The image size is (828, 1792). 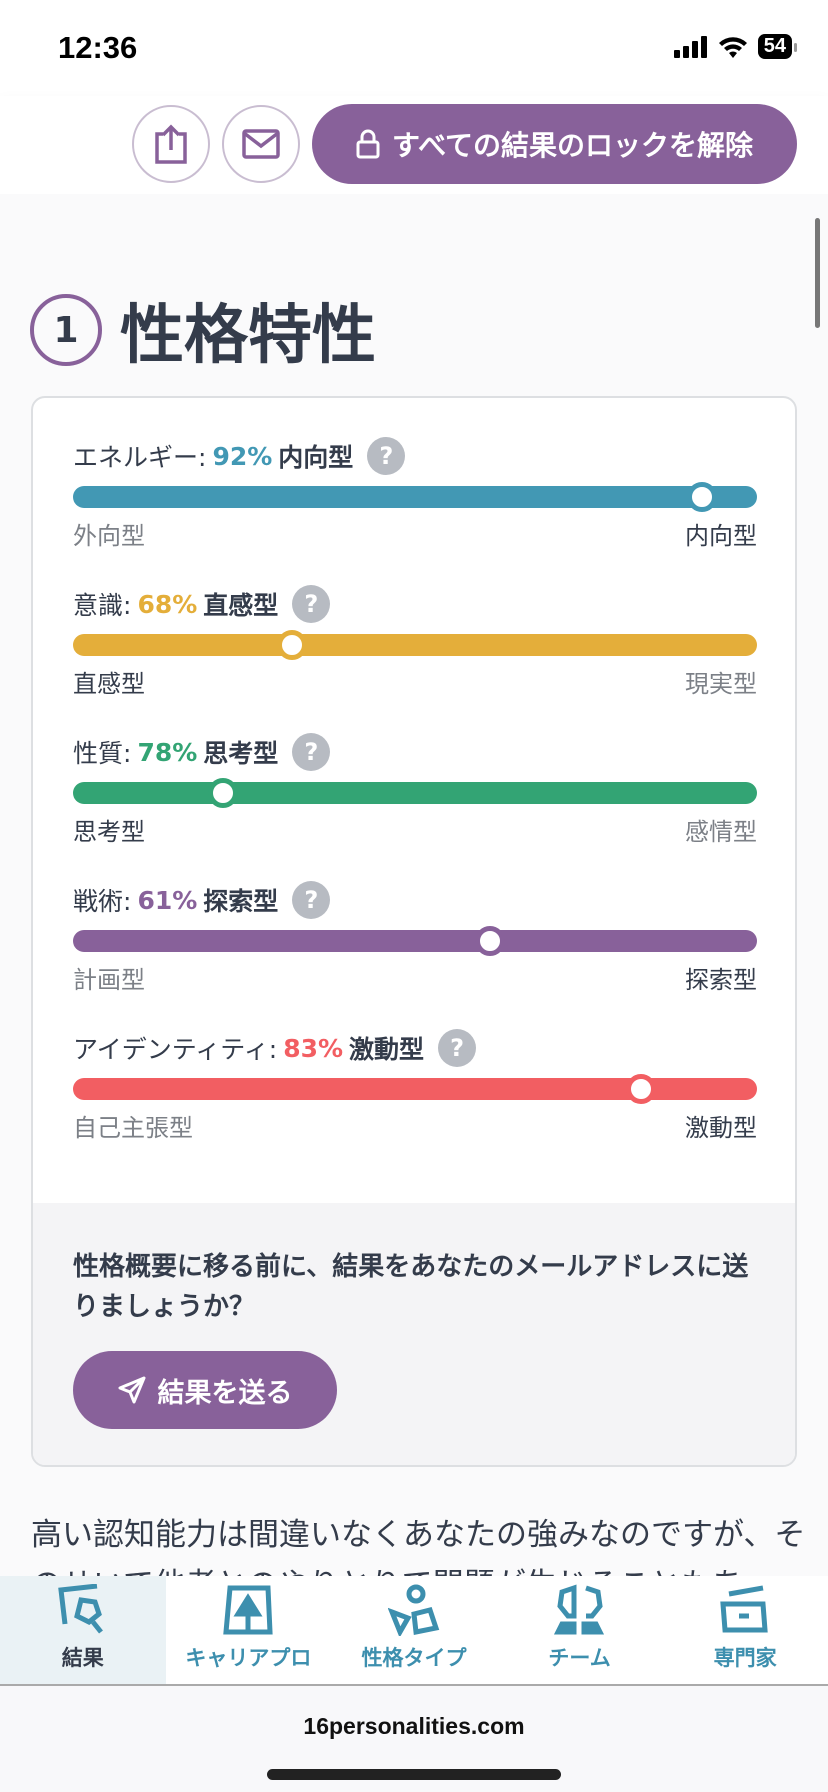 What do you see at coordinates (241, 605) in the screenshot?
I see `trait-name: 直感型` at bounding box center [241, 605].